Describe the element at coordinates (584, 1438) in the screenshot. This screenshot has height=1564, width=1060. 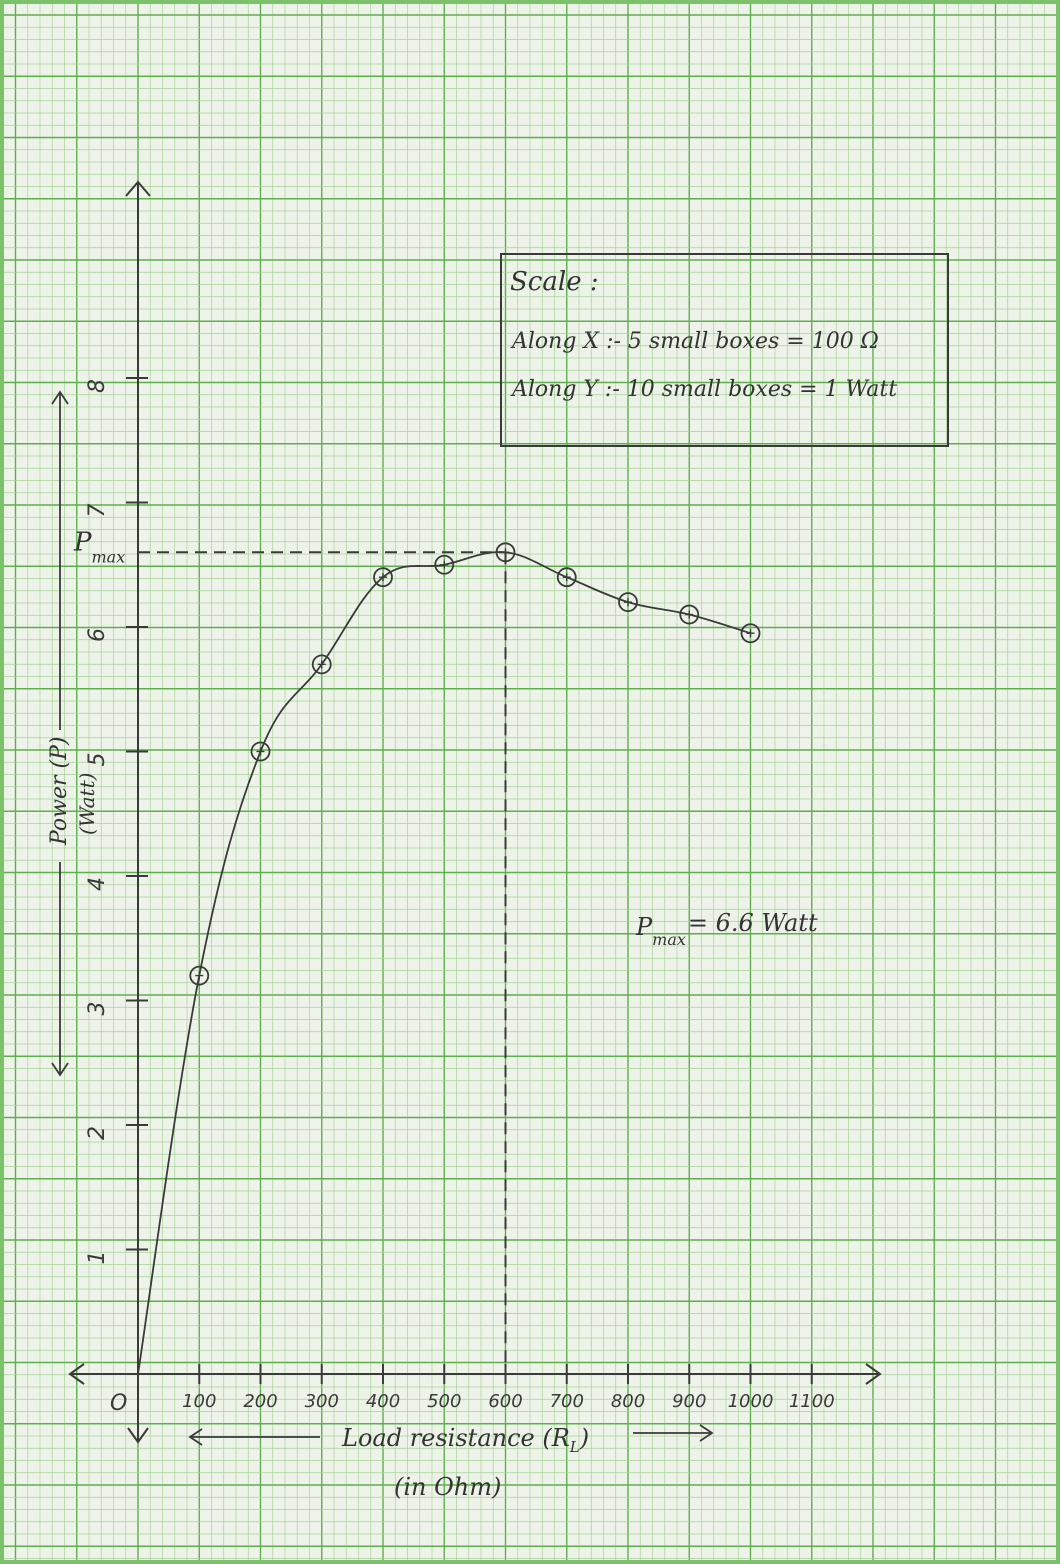
I see `x-axis-title-close: )` at that location.